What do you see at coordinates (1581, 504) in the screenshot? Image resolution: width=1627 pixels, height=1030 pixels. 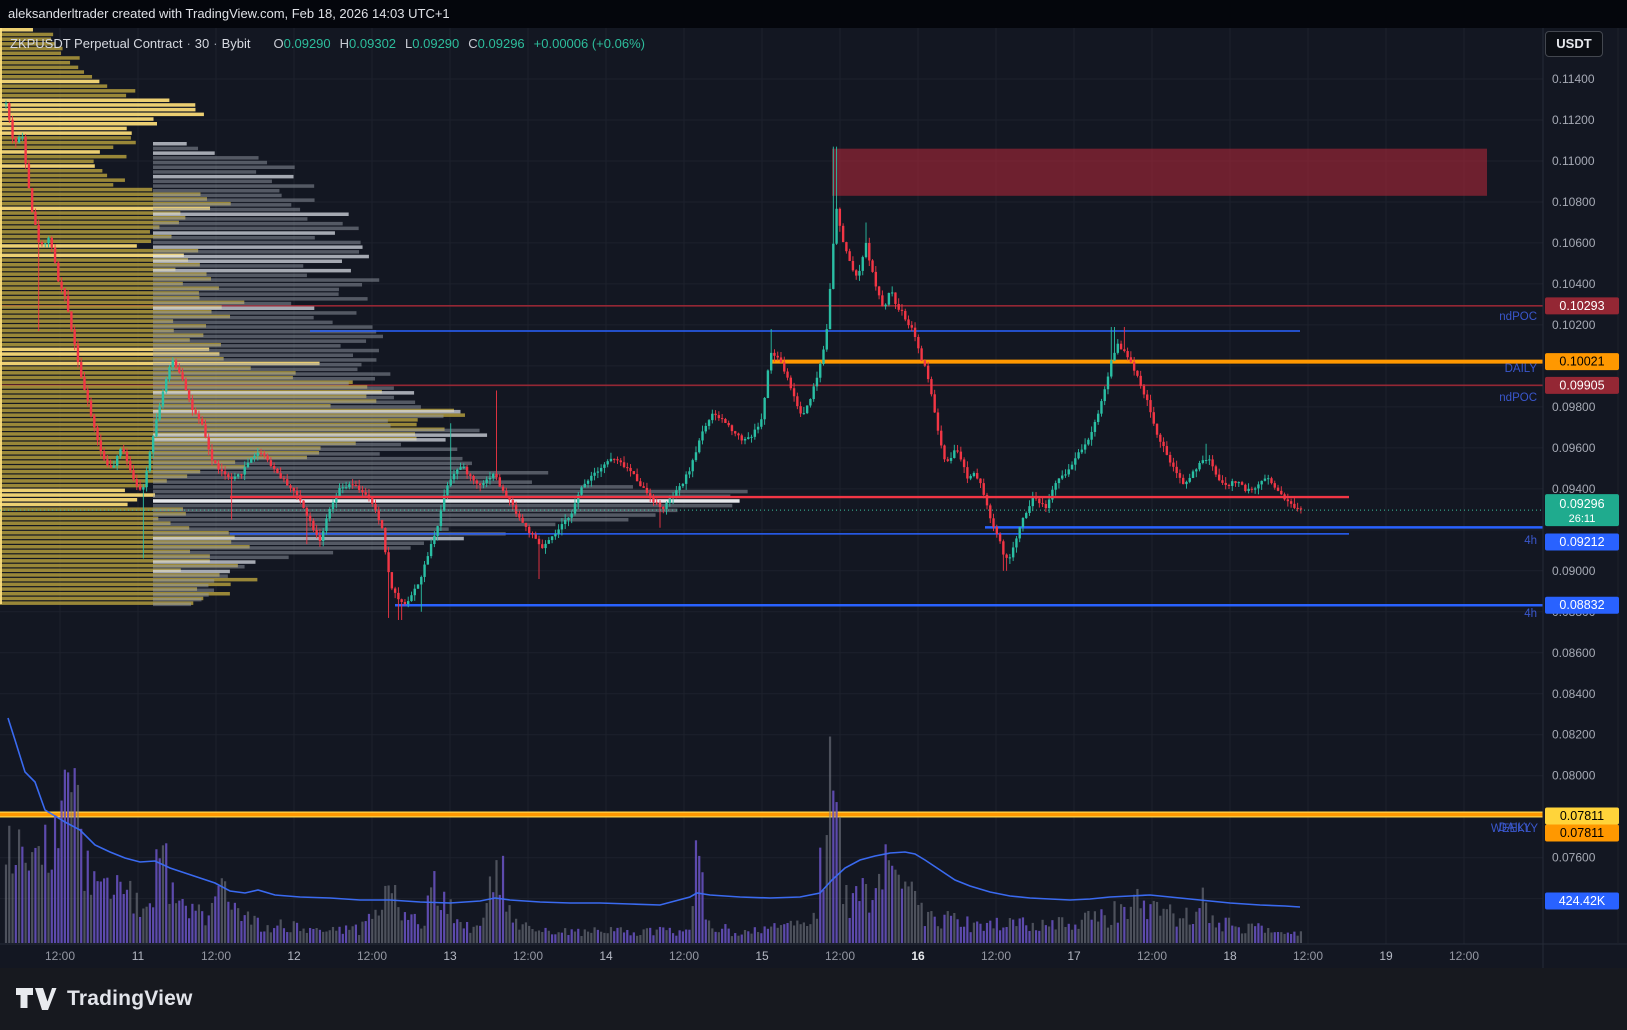 I see `svg-text: 0.09296` at bounding box center [1581, 504].